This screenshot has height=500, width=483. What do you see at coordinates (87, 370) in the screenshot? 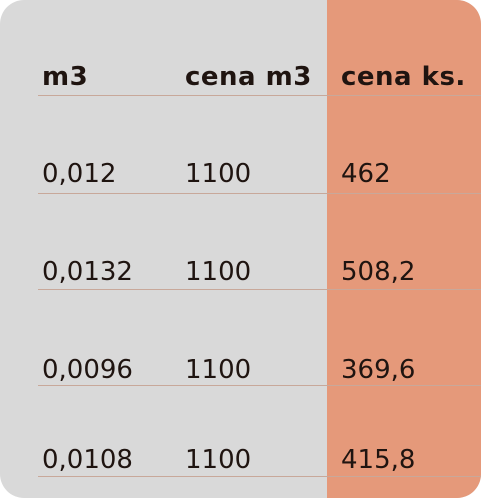
I see `cell-volume: 0,0096` at bounding box center [87, 370].